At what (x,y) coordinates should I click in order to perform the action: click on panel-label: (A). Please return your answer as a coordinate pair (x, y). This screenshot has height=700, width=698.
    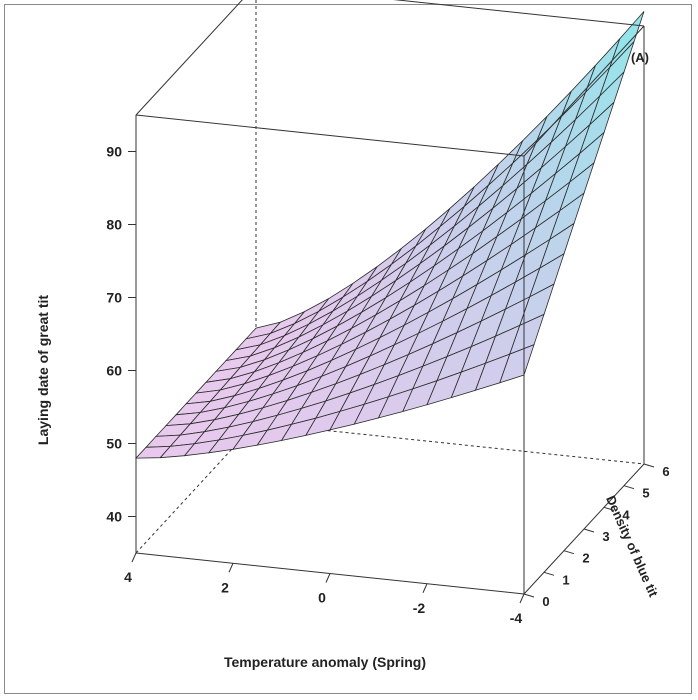
    Looking at the image, I should click on (640, 57).